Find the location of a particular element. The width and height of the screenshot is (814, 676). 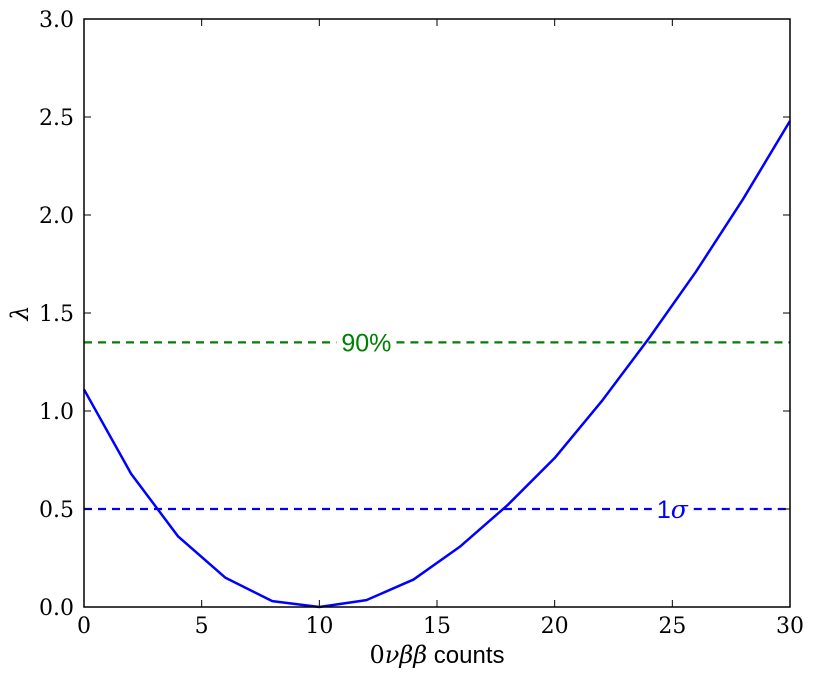

x-axis-label-math: νββ is located at coordinates (406, 655).